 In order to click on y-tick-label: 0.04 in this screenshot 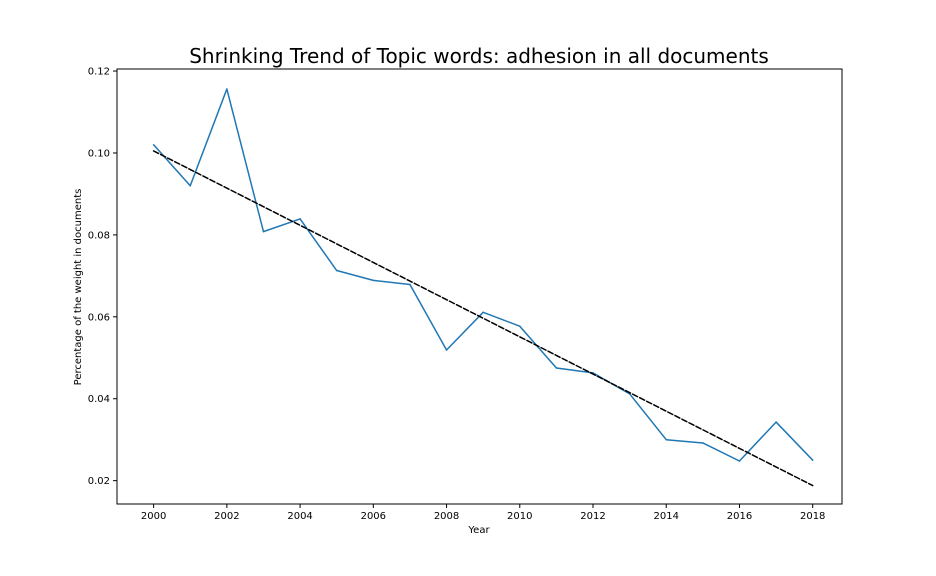, I will do `click(99, 399)`.